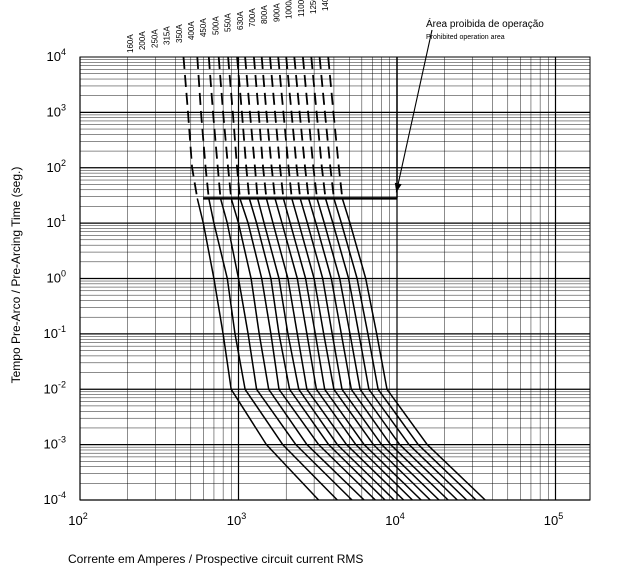 The width and height of the screenshot is (627, 576). What do you see at coordinates (130, 43) in the screenshot?
I see `curve-label: 160A` at bounding box center [130, 43].